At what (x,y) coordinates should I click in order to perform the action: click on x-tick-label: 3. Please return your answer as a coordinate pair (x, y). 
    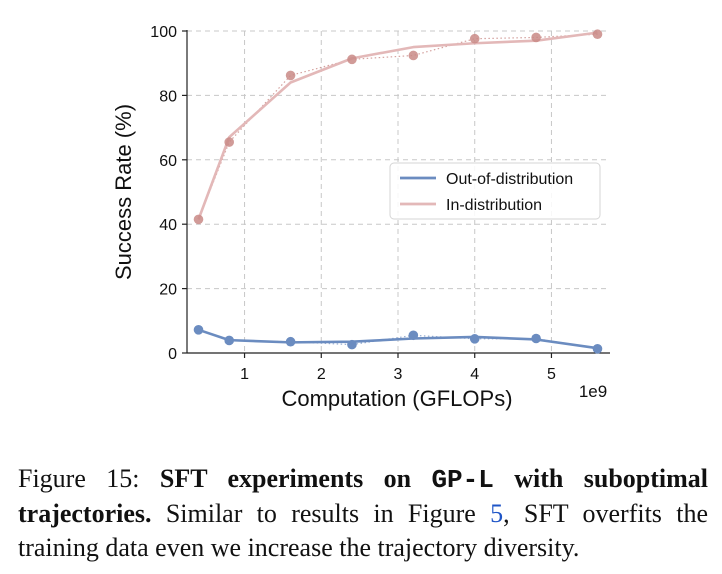
    Looking at the image, I should click on (398, 374).